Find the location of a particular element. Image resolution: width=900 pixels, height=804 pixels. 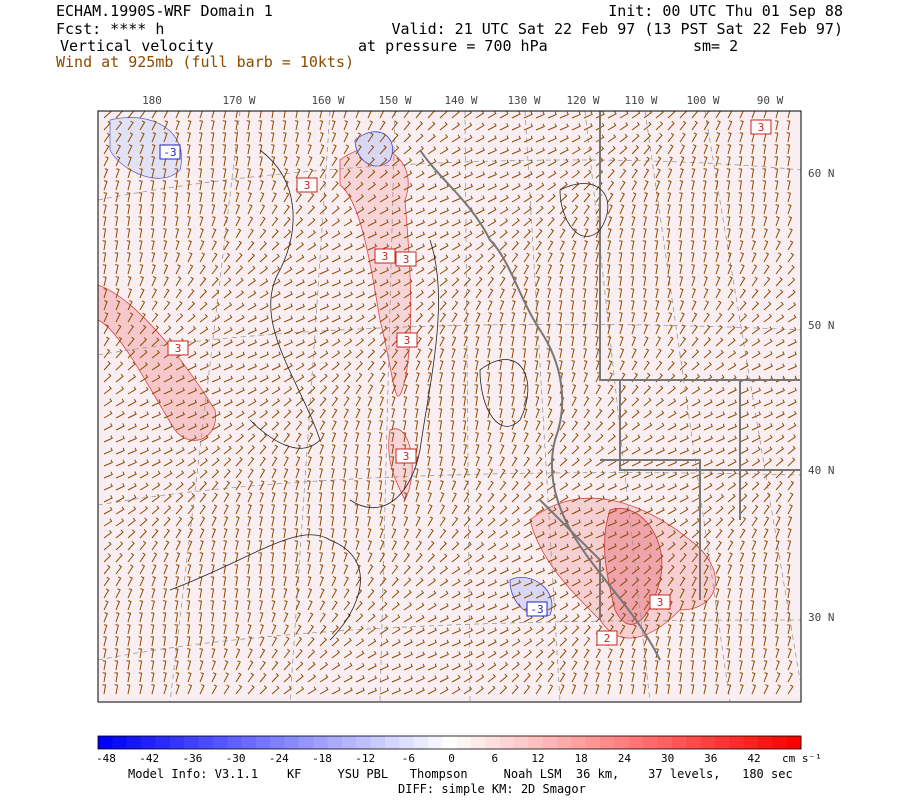

pressure: at pressure = 700 hPa is located at coordinates (453, 46).